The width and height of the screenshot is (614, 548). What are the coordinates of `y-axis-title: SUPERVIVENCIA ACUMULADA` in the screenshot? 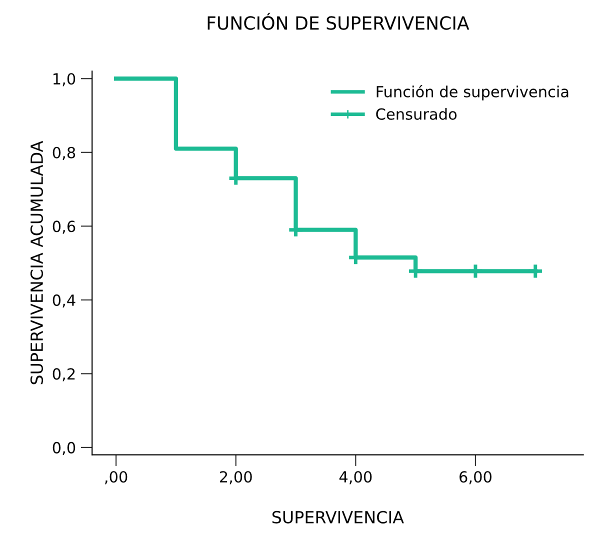 It's located at (37, 262).